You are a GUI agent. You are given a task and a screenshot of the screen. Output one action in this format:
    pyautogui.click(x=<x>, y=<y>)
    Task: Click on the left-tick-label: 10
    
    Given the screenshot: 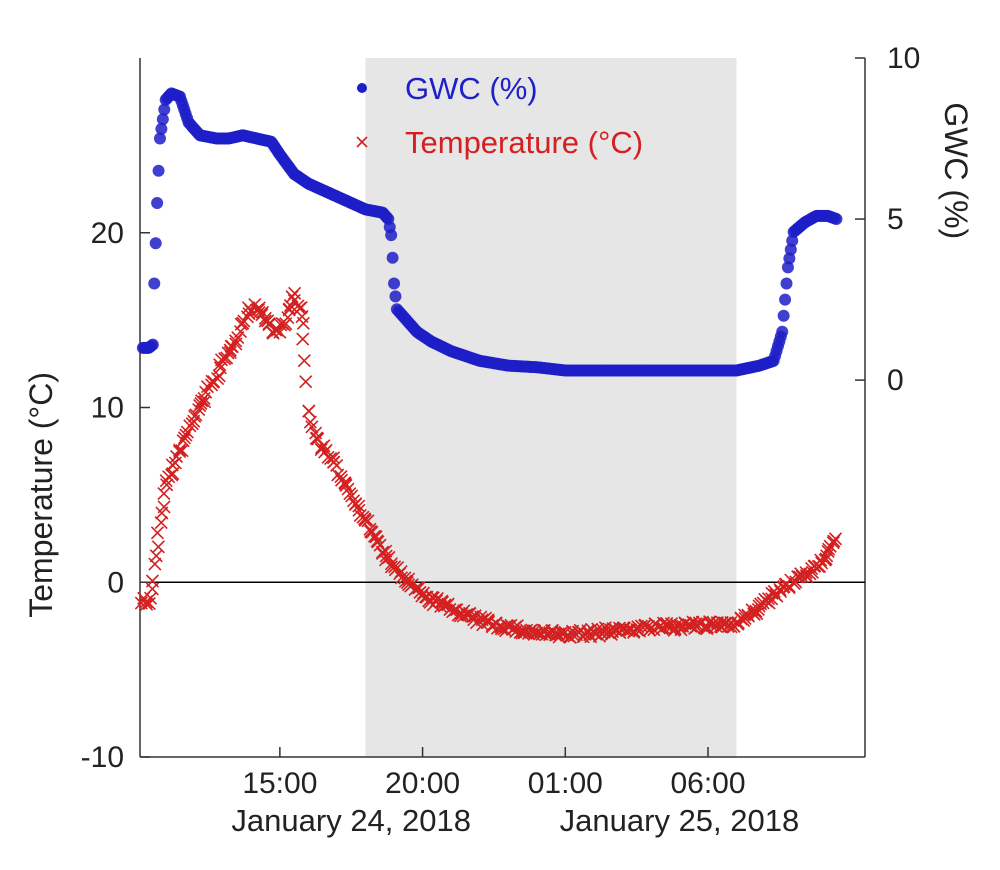 What is the action you would take?
    pyautogui.click(x=107, y=408)
    